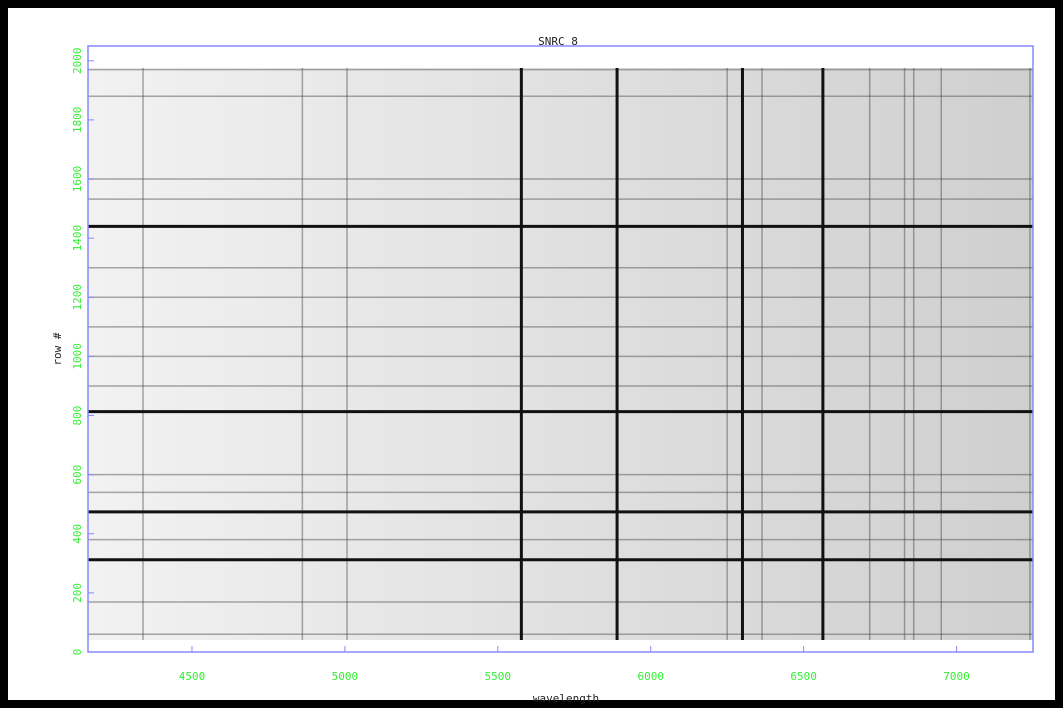 The height and width of the screenshot is (708, 1063). Describe the element at coordinates (77, 652) in the screenshot. I see `y-tick-label: 0` at that location.